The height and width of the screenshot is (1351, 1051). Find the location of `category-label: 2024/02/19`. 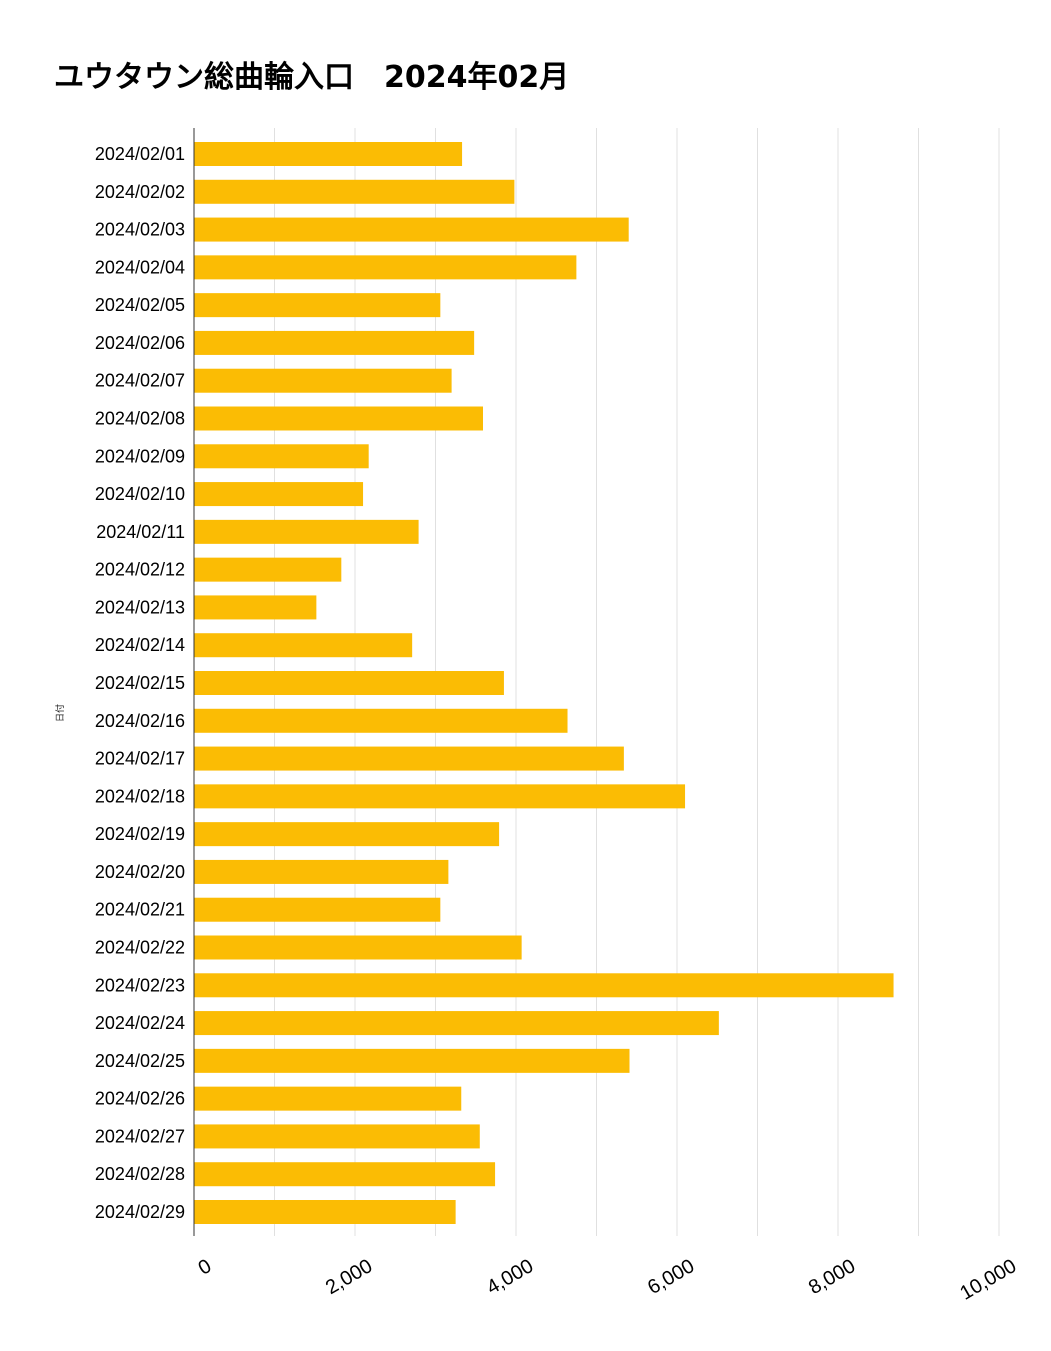

category-label: 2024/02/19 is located at coordinates (140, 834).